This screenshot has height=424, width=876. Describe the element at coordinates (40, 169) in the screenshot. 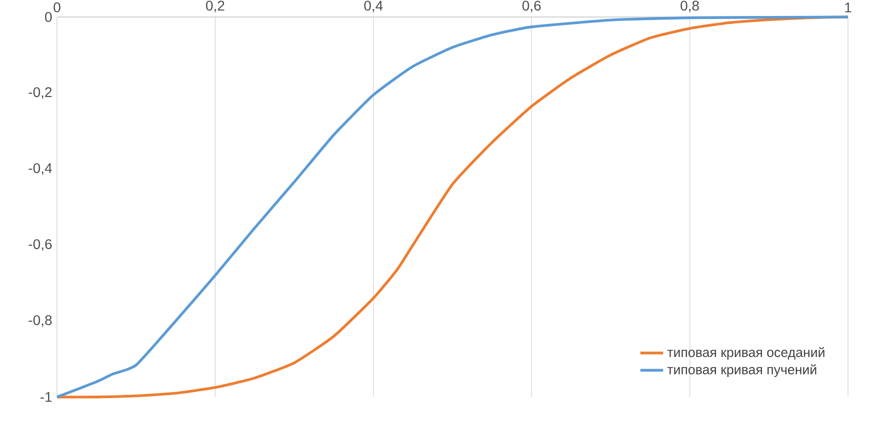

I see `y-tick-label: -0,4` at that location.